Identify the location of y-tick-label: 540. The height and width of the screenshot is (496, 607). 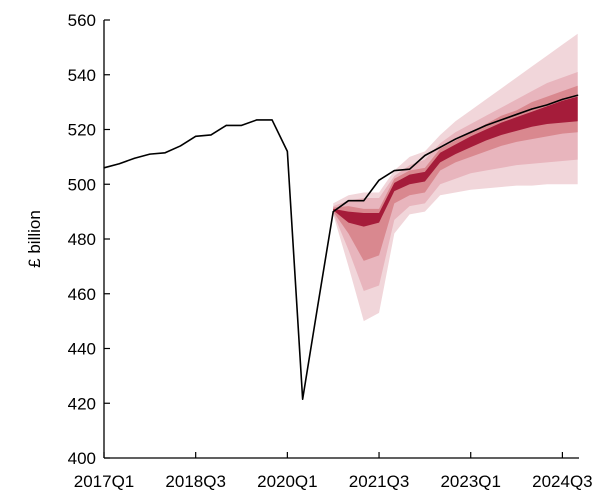
(82, 75).